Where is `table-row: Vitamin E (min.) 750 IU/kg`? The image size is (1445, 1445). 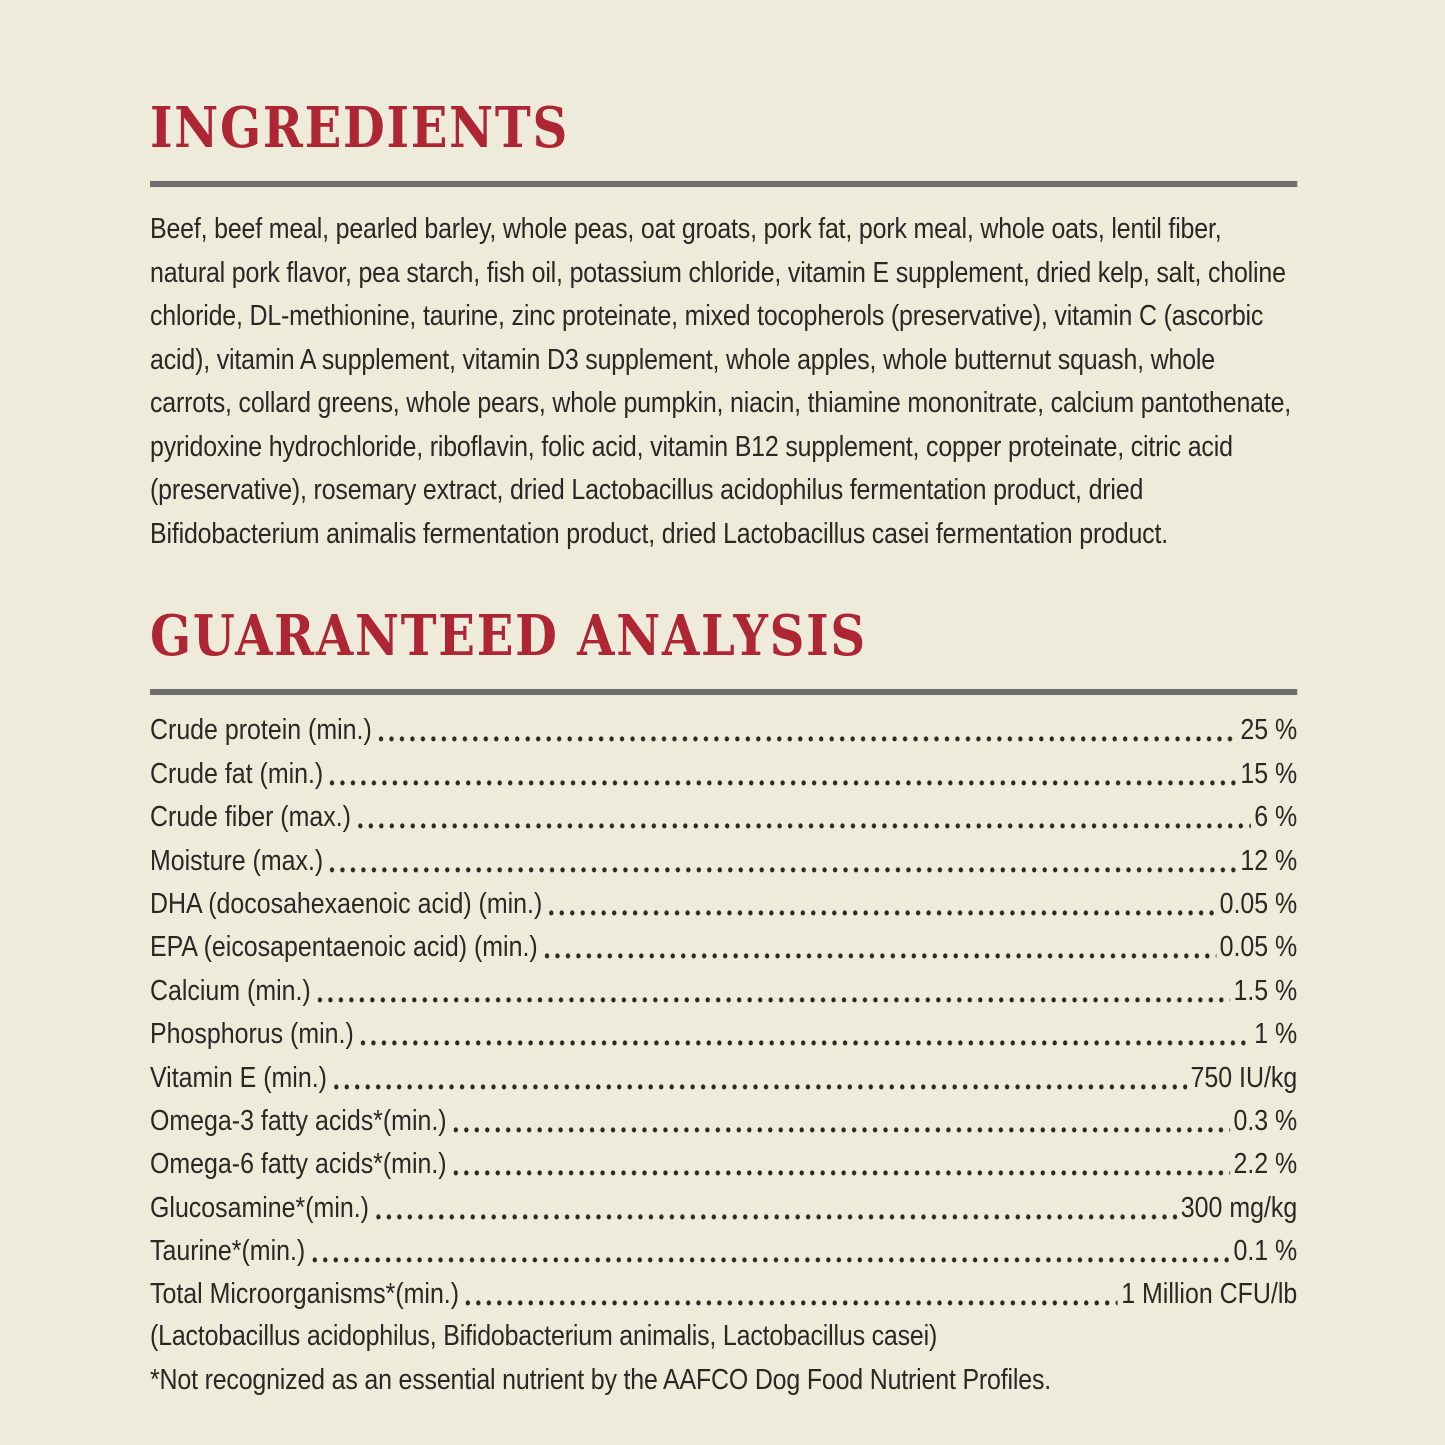 table-row: Vitamin E (min.) 750 IU/kg is located at coordinates (723, 1076).